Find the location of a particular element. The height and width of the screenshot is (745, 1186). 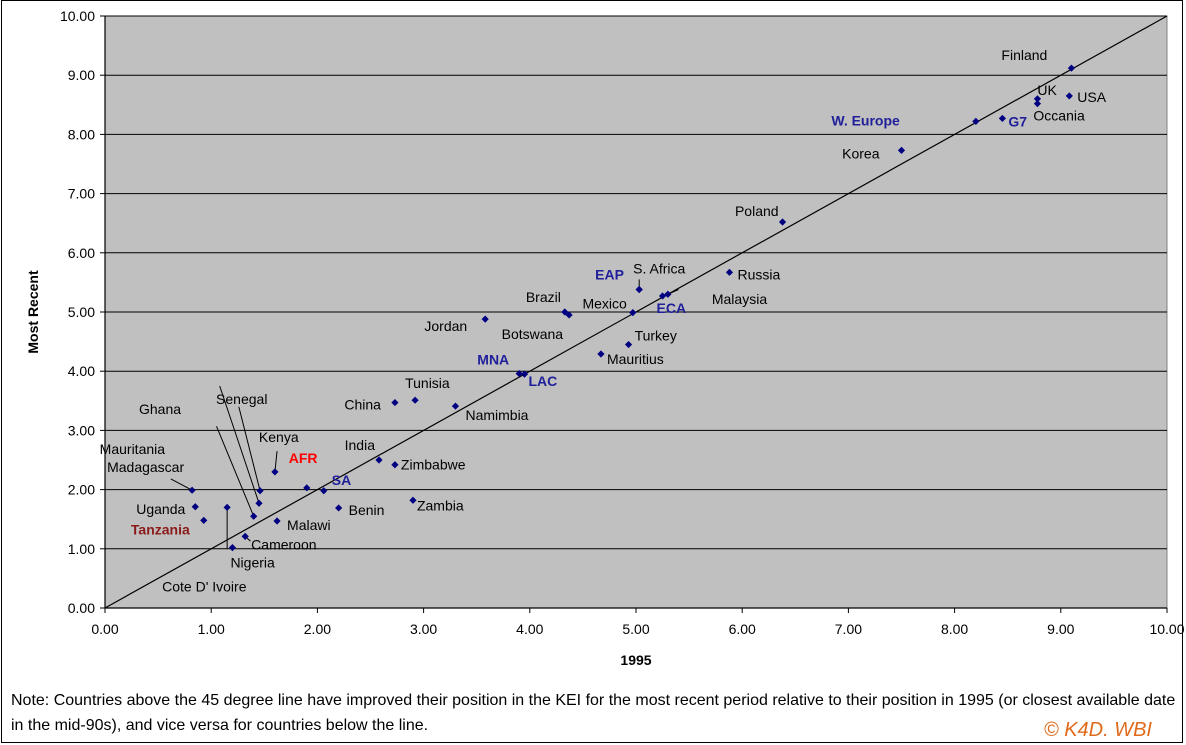

x-tick-label: 1.00 is located at coordinates (211, 629).